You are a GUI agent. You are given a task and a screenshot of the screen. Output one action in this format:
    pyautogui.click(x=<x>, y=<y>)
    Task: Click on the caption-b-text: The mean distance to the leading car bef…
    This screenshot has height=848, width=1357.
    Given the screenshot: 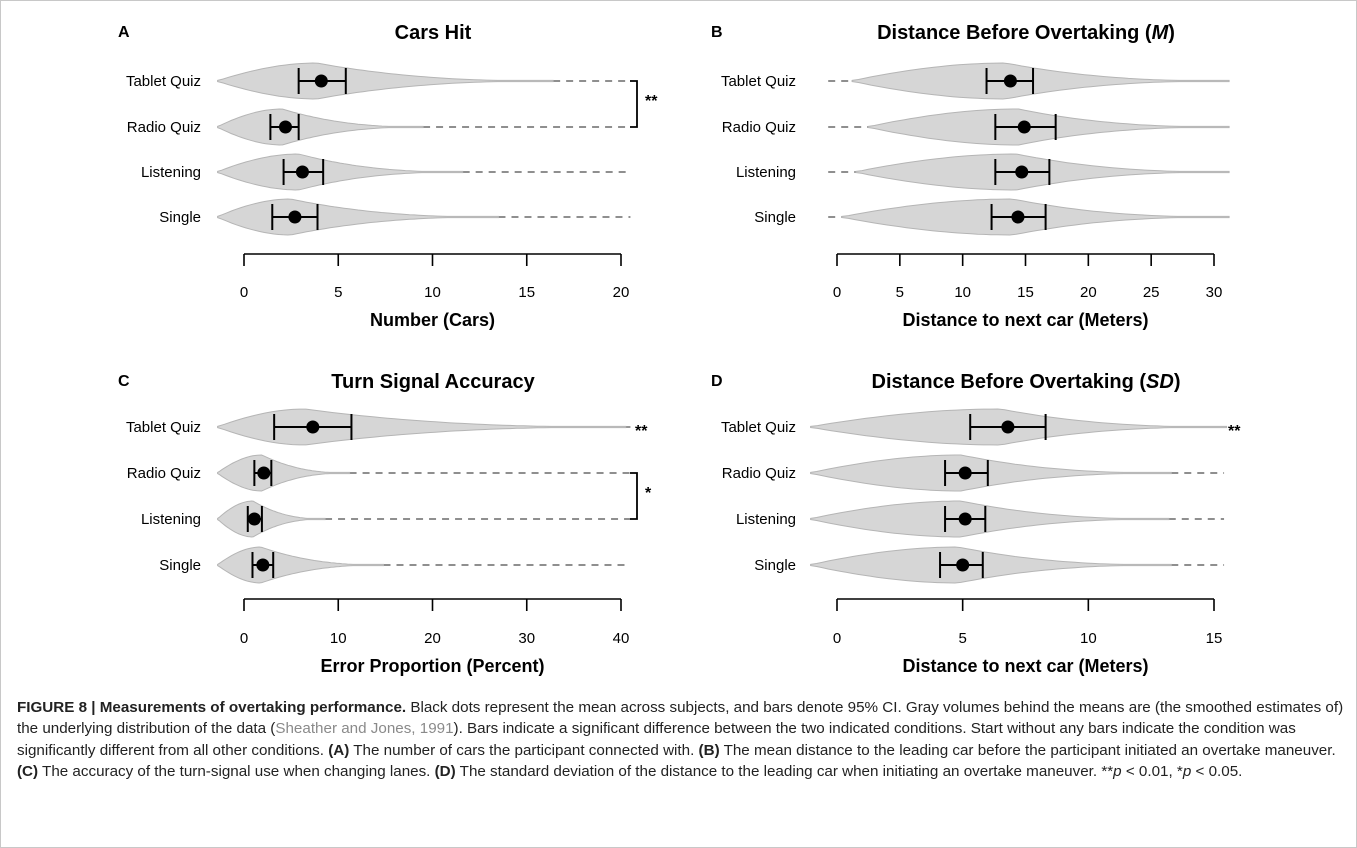 What is the action you would take?
    pyautogui.click(x=1027, y=750)
    